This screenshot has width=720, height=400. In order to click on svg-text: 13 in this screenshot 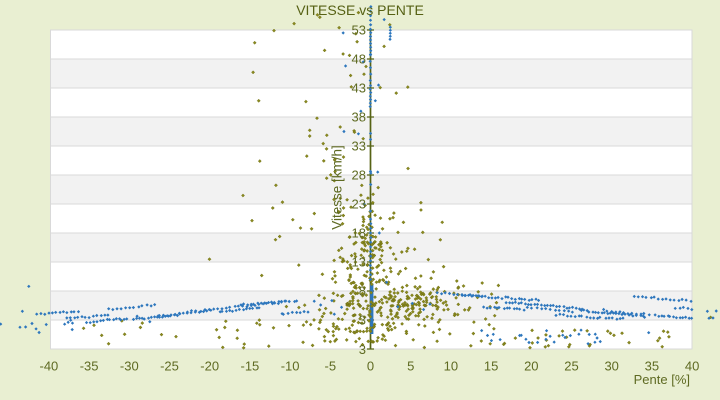, I will do `click(359, 262)`.